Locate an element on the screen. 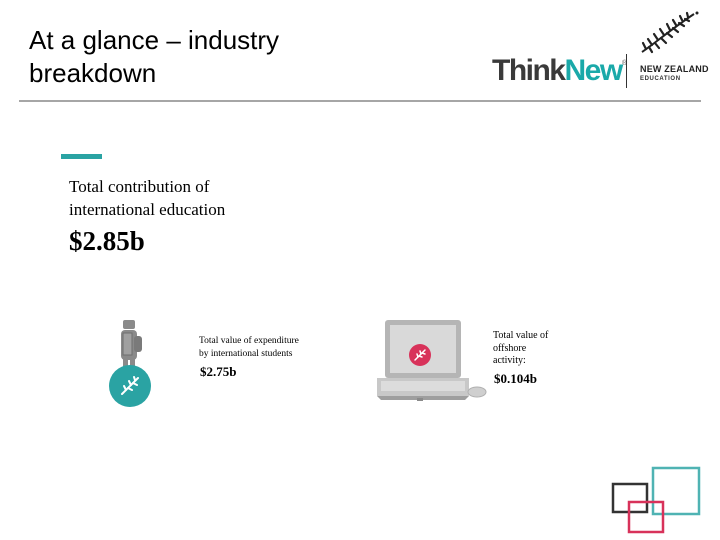 The image size is (720, 540). expenditure-label-line1: Total value of expenditure is located at coordinates (249, 341).